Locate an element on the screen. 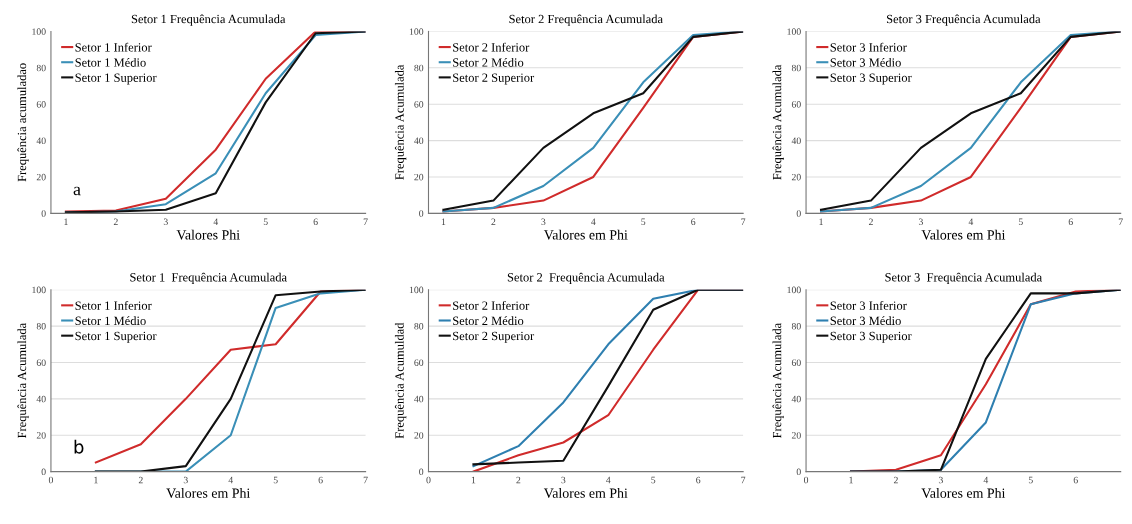 The image size is (1132, 524). y-axis-title: Frequência acumuladao is located at coordinates (23, 122).